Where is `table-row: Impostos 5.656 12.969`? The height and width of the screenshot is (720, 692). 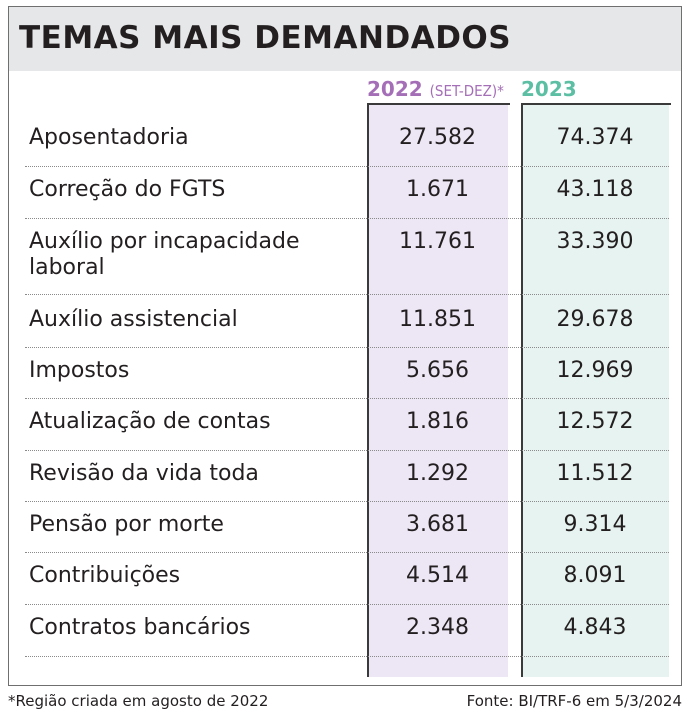
table-row: Impostos 5.656 12.969 is located at coordinates (347, 373).